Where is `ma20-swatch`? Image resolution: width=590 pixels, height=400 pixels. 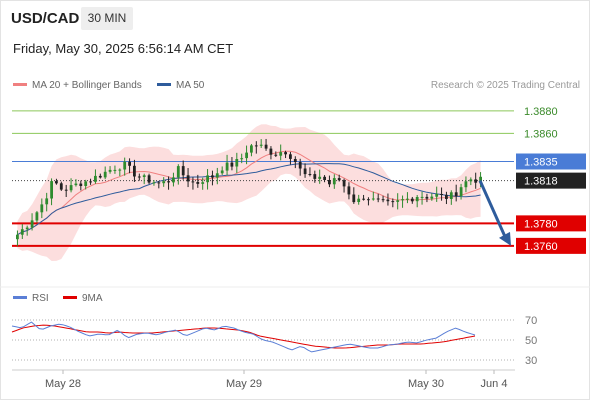
ma20-swatch is located at coordinates (20, 84).